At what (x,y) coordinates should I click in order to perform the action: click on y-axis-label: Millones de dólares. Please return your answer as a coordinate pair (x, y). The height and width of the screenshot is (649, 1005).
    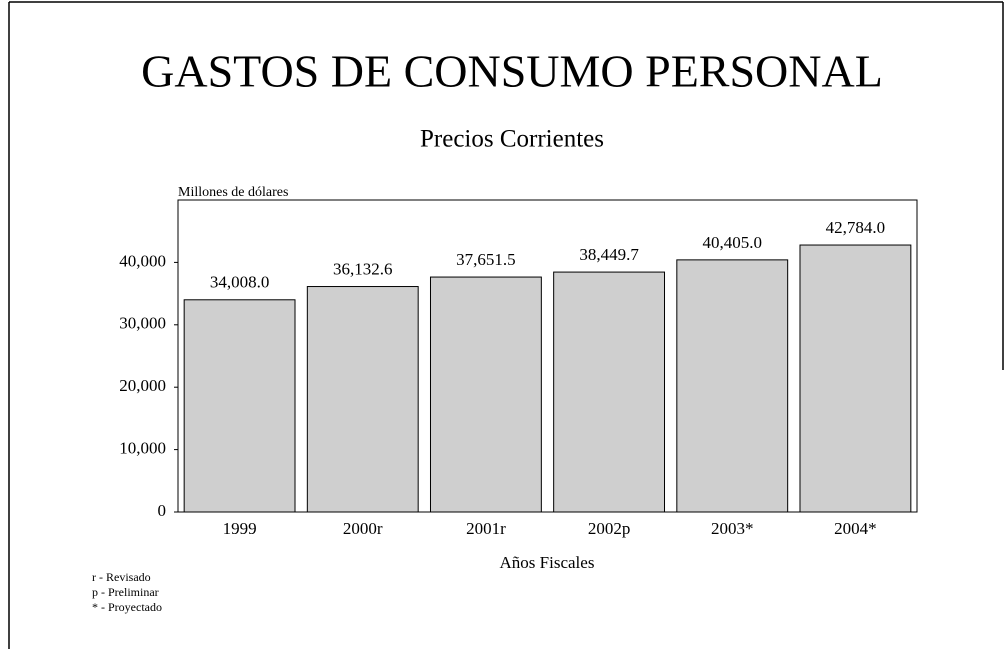
    Looking at the image, I should click on (233, 192).